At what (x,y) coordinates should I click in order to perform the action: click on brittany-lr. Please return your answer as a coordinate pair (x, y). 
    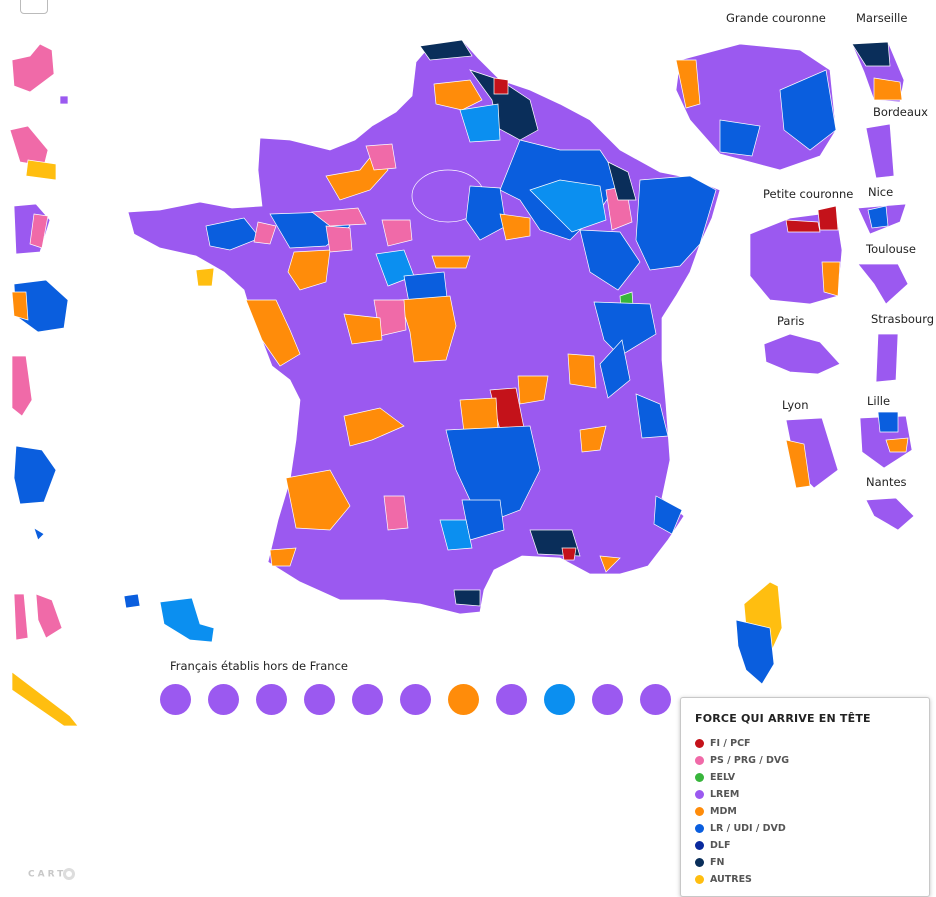
    Looking at the image, I should click on (233, 234).